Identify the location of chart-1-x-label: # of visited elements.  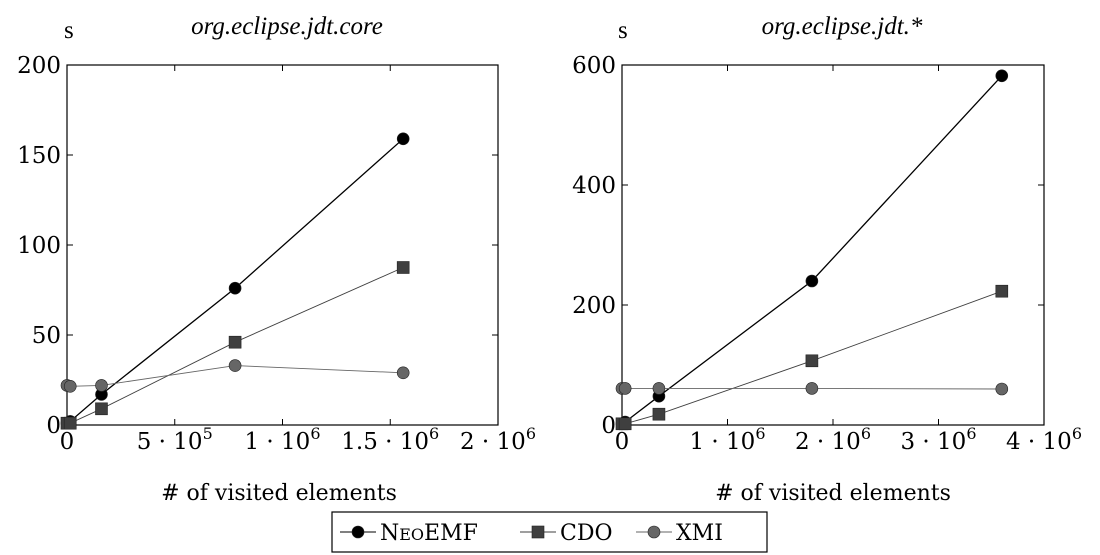
(833, 493).